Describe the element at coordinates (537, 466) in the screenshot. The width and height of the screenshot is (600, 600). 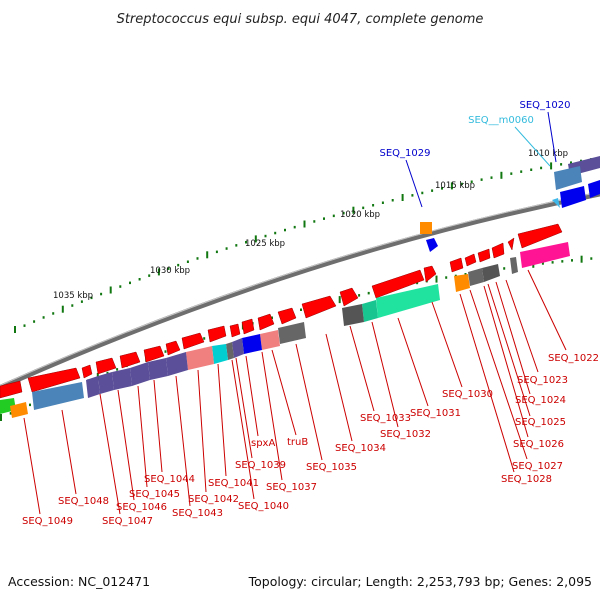
I see `gene-label: SEQ_1027` at that location.